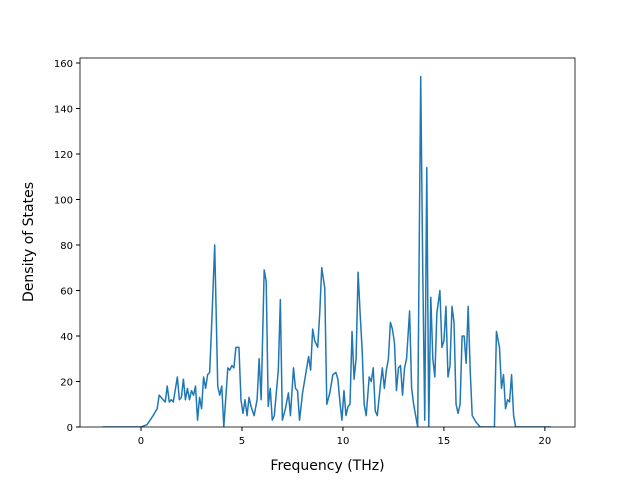  Describe the element at coordinates (63, 110) in the screenshot. I see `y-tick-label: 140` at that location.